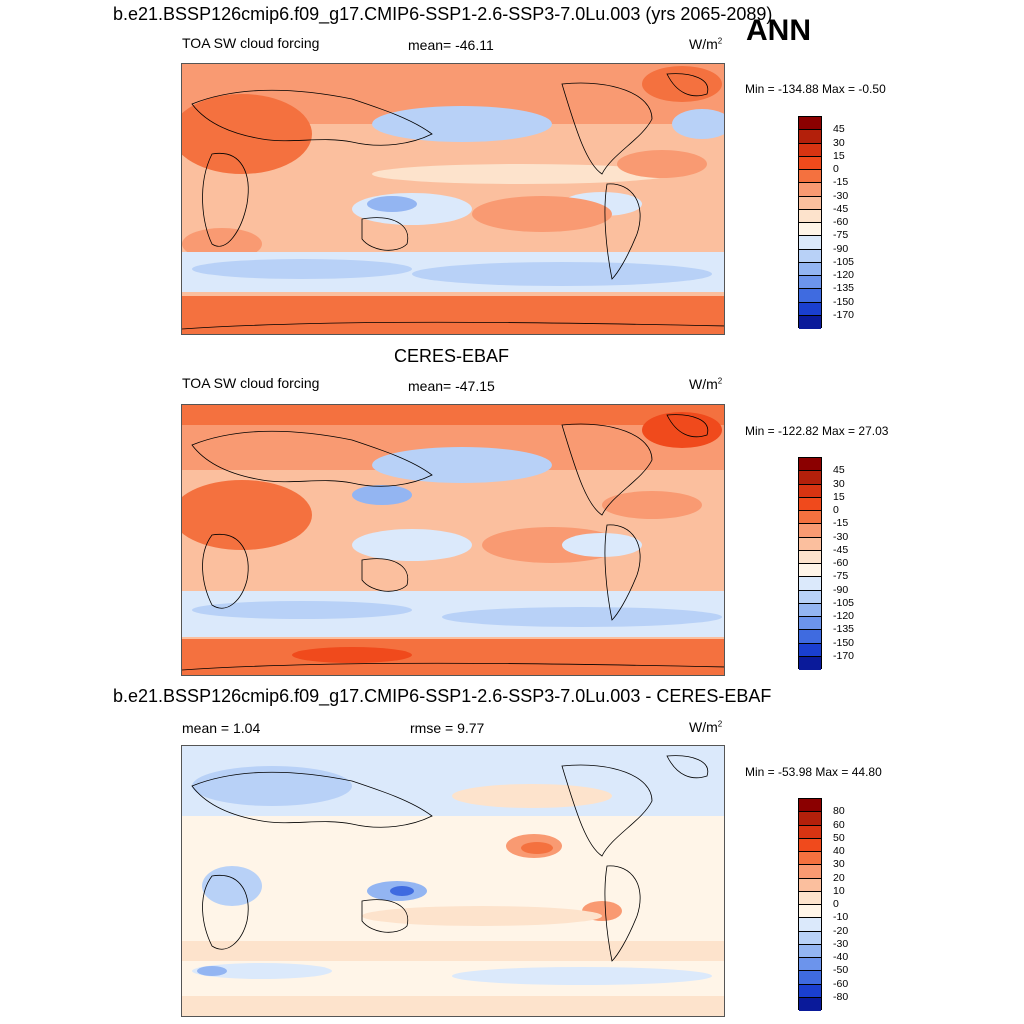 Image resolution: width=1024 pixels, height=1024 pixels. I want to click on colorbar-tick-label: -90, so click(841, 248).